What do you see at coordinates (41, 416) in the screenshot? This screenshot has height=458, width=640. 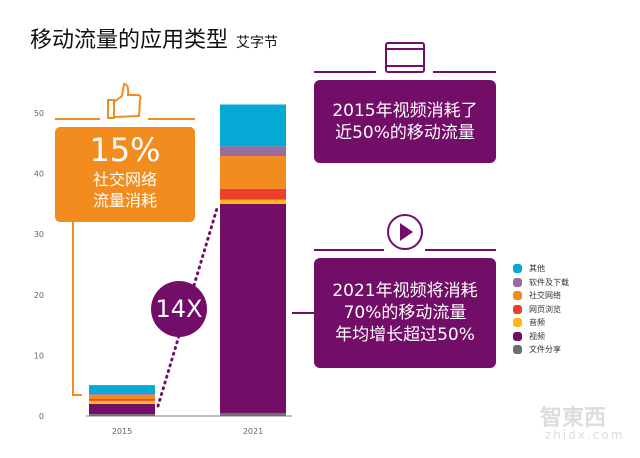 I see `y-tick-label: 0` at bounding box center [41, 416].